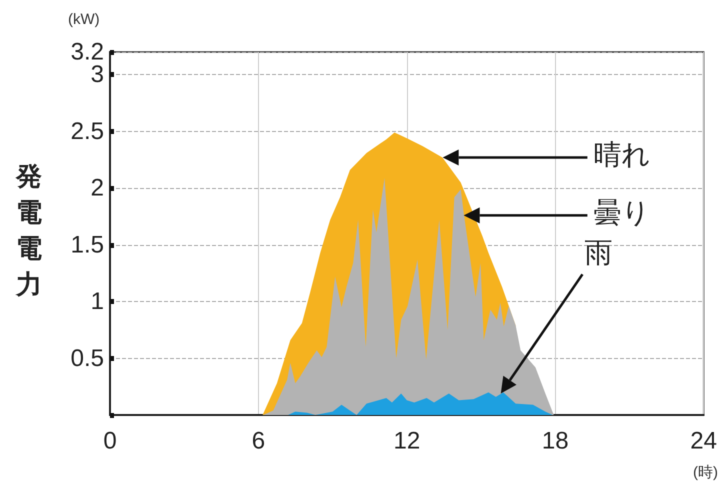  Describe the element at coordinates (97, 302) in the screenshot. I see `y-tick-label: 1` at that location.